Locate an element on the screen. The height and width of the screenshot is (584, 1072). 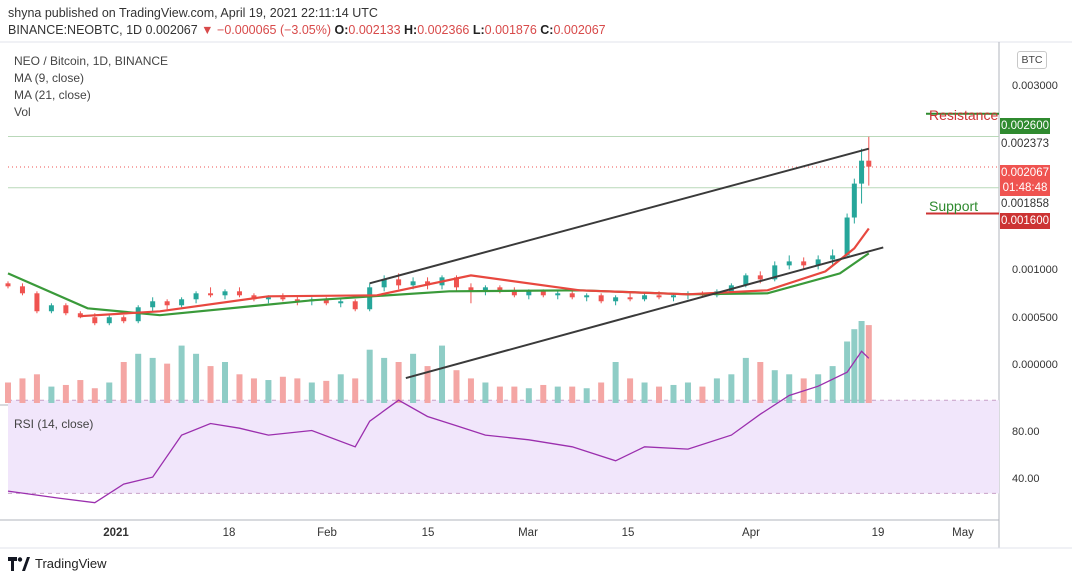
resistance-label: Resistance is located at coordinates (964, 115).